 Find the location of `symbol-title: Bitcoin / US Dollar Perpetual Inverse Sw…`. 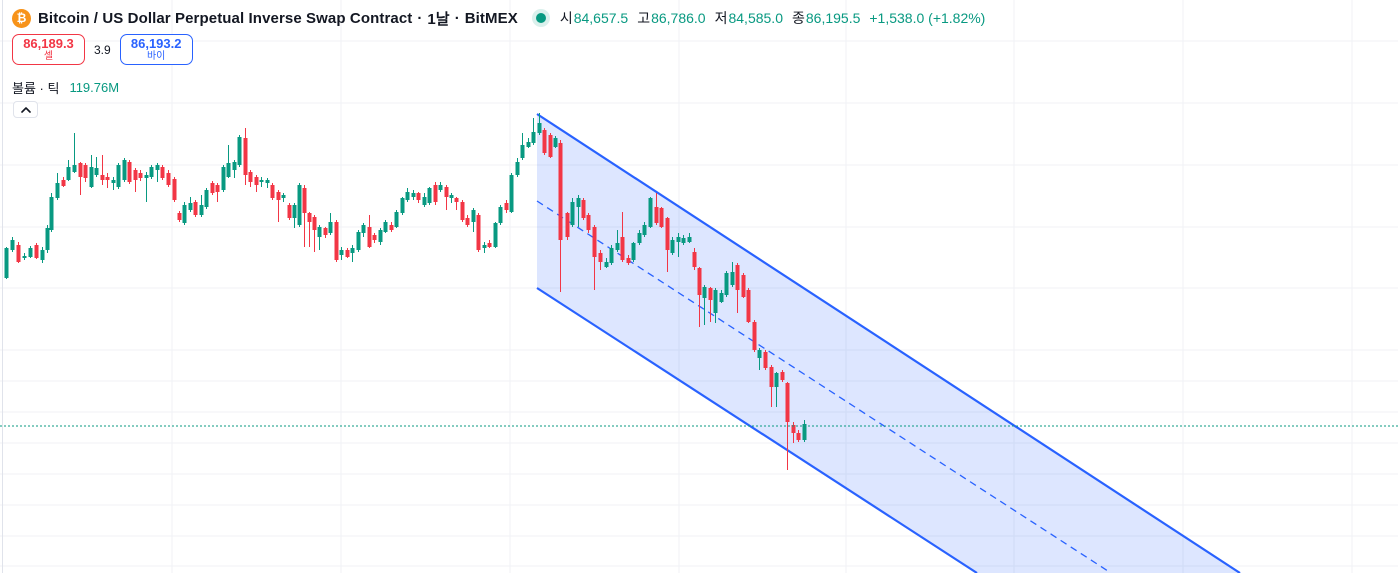

symbol-title: Bitcoin / US Dollar Perpetual Inverse Sw… is located at coordinates (225, 18).